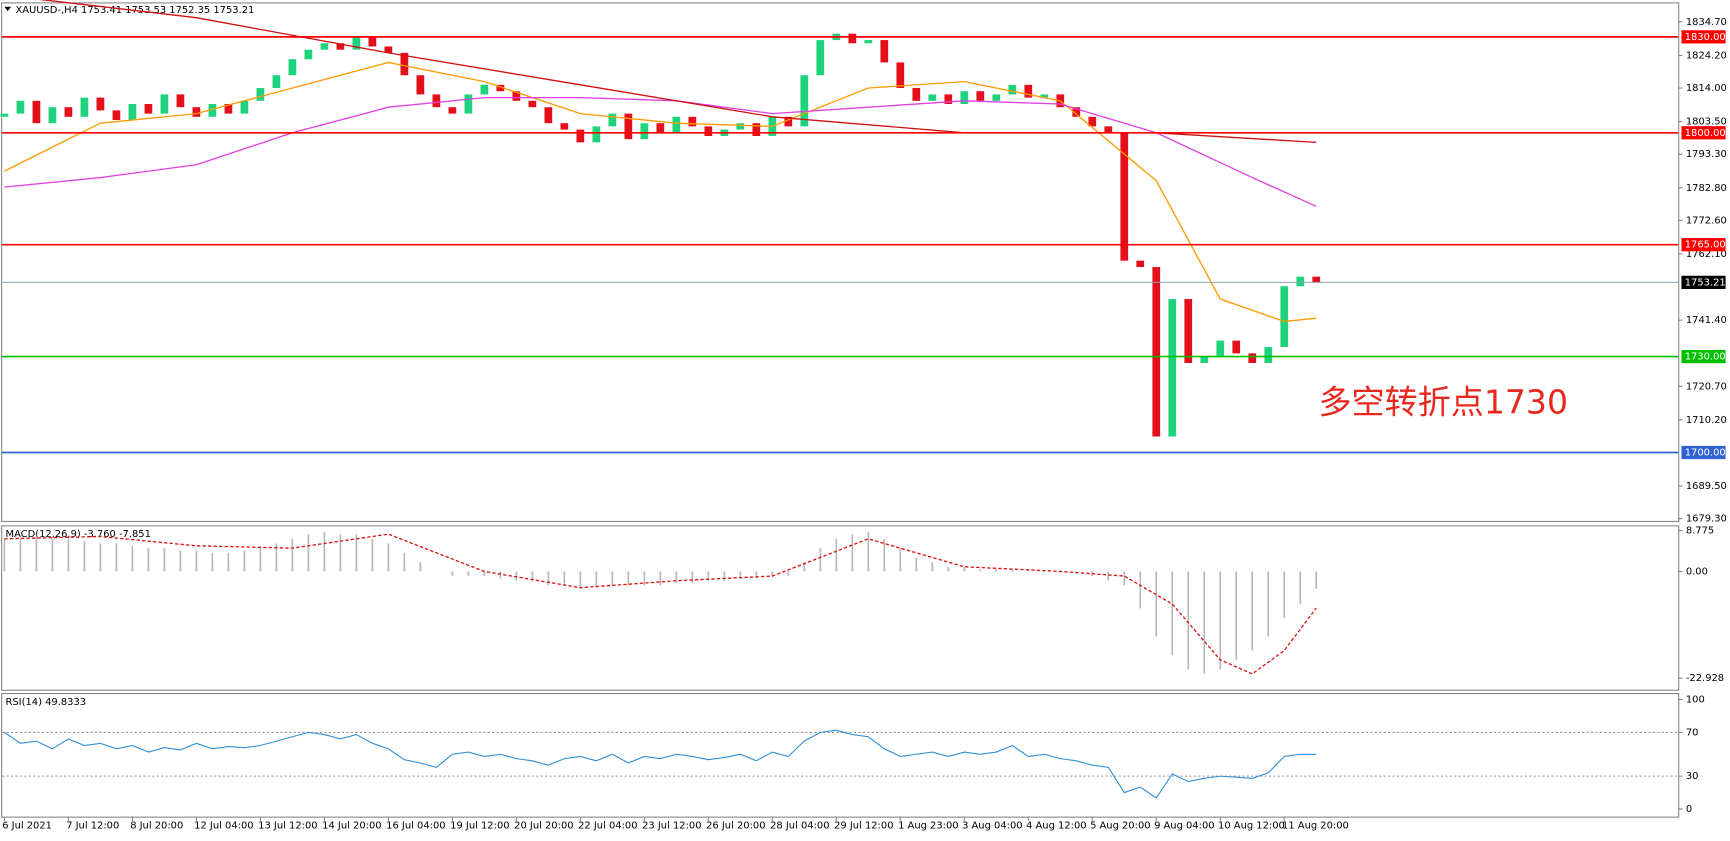  I want to click on y-tick-label: 0.00, so click(1697, 571).